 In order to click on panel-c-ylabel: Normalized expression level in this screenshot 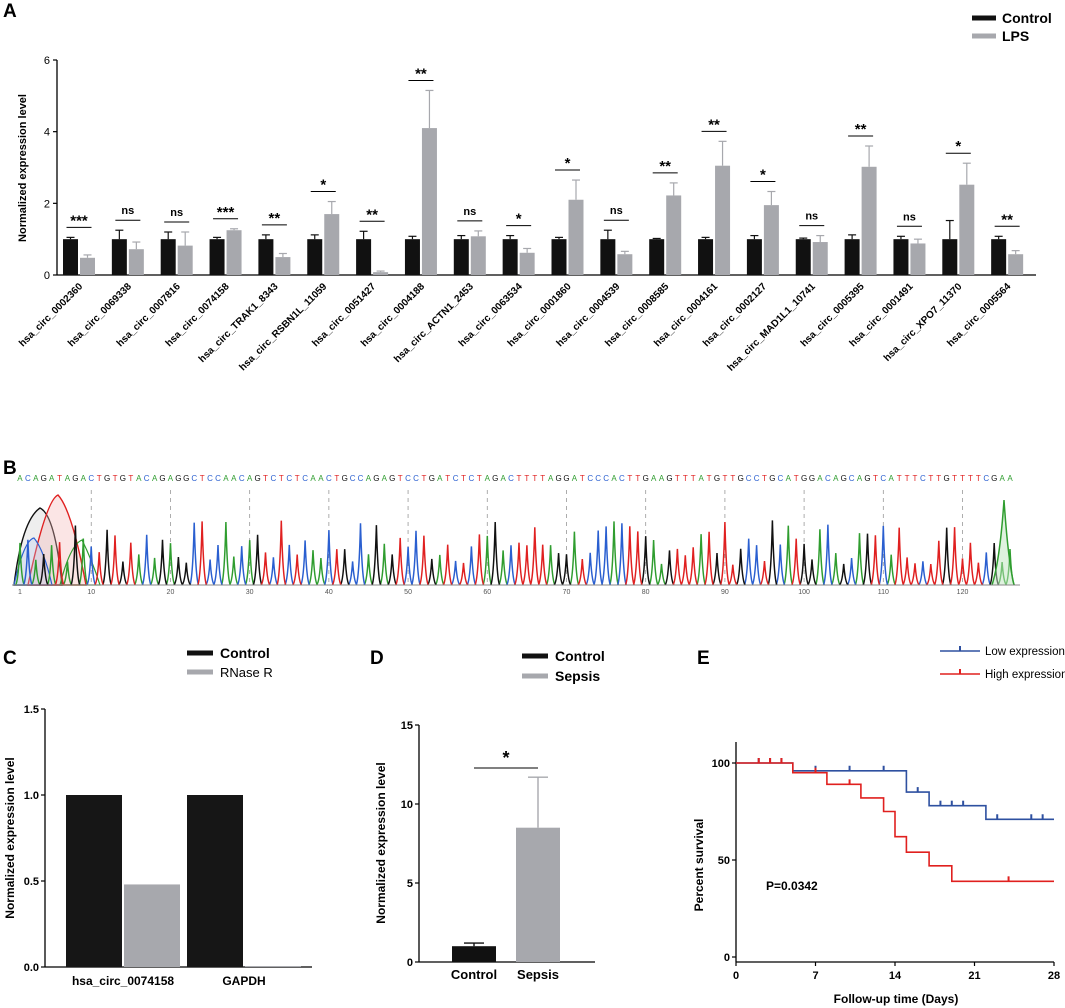, I will do `click(10, 837)`.